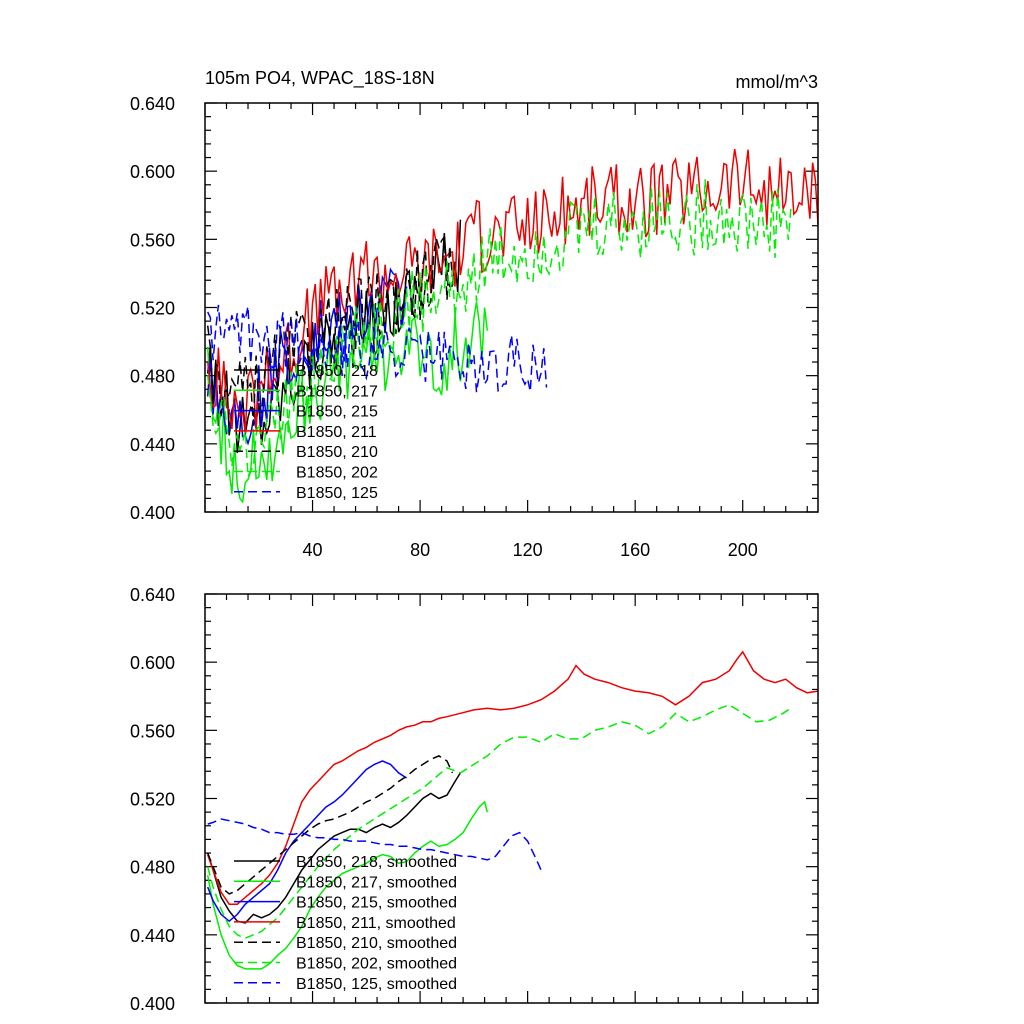 This screenshot has height=1024, width=1024. I want to click on legend-label: B1850, 202, smoothed, so click(376, 964).